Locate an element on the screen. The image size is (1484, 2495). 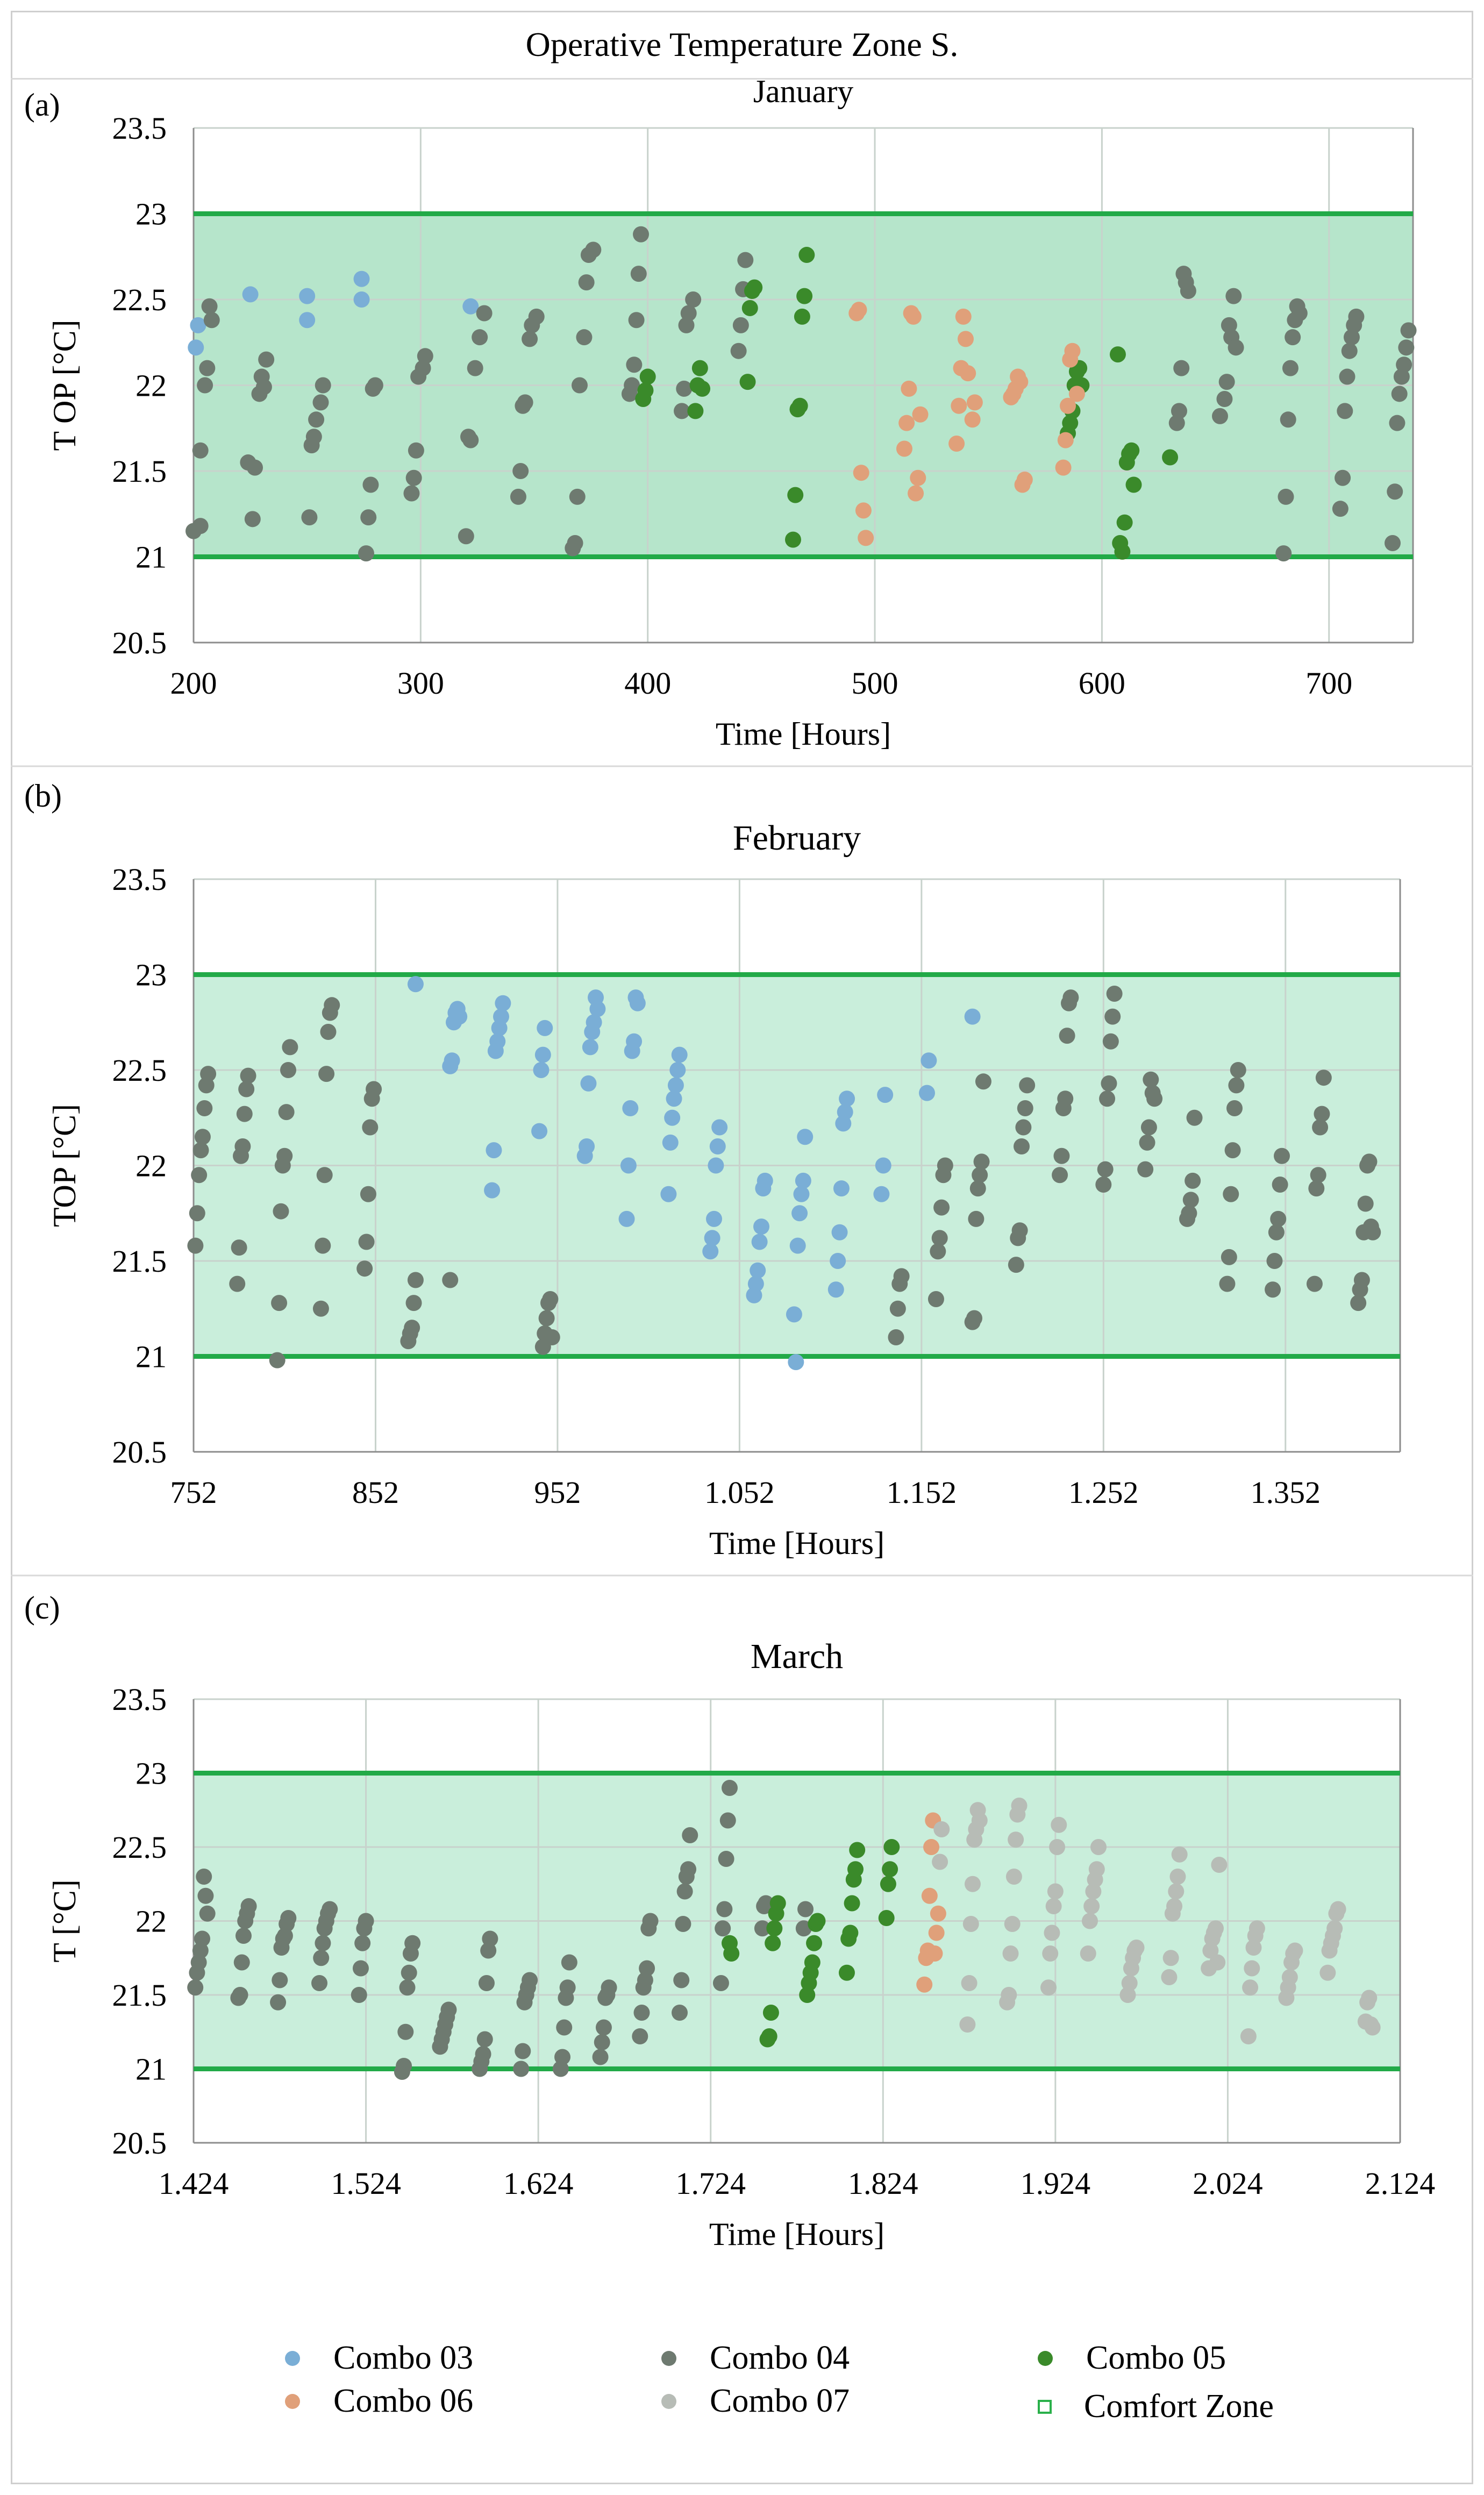
x-tick-label: 1.724 is located at coordinates (710, 2184).